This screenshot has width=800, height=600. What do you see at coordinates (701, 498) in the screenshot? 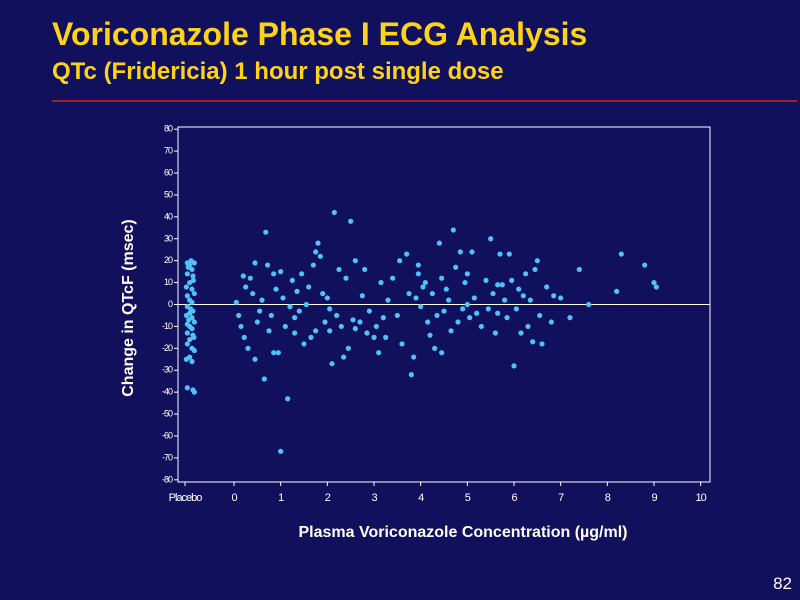
I see `x-tick-label: 10` at bounding box center [701, 498].